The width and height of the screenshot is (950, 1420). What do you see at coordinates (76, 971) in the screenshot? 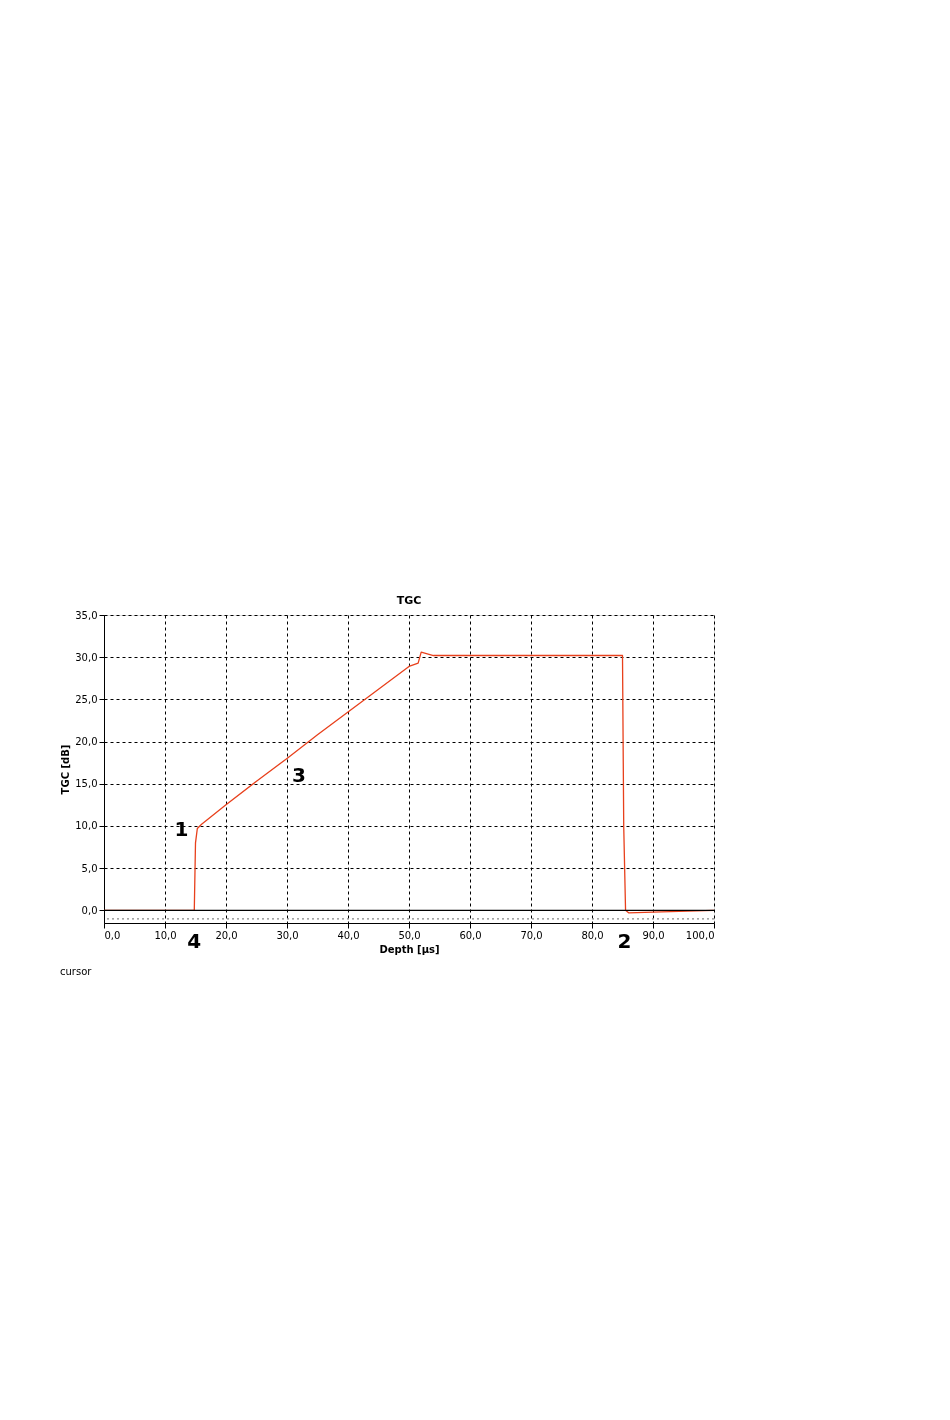
I see `text: cursor` at bounding box center [76, 971].